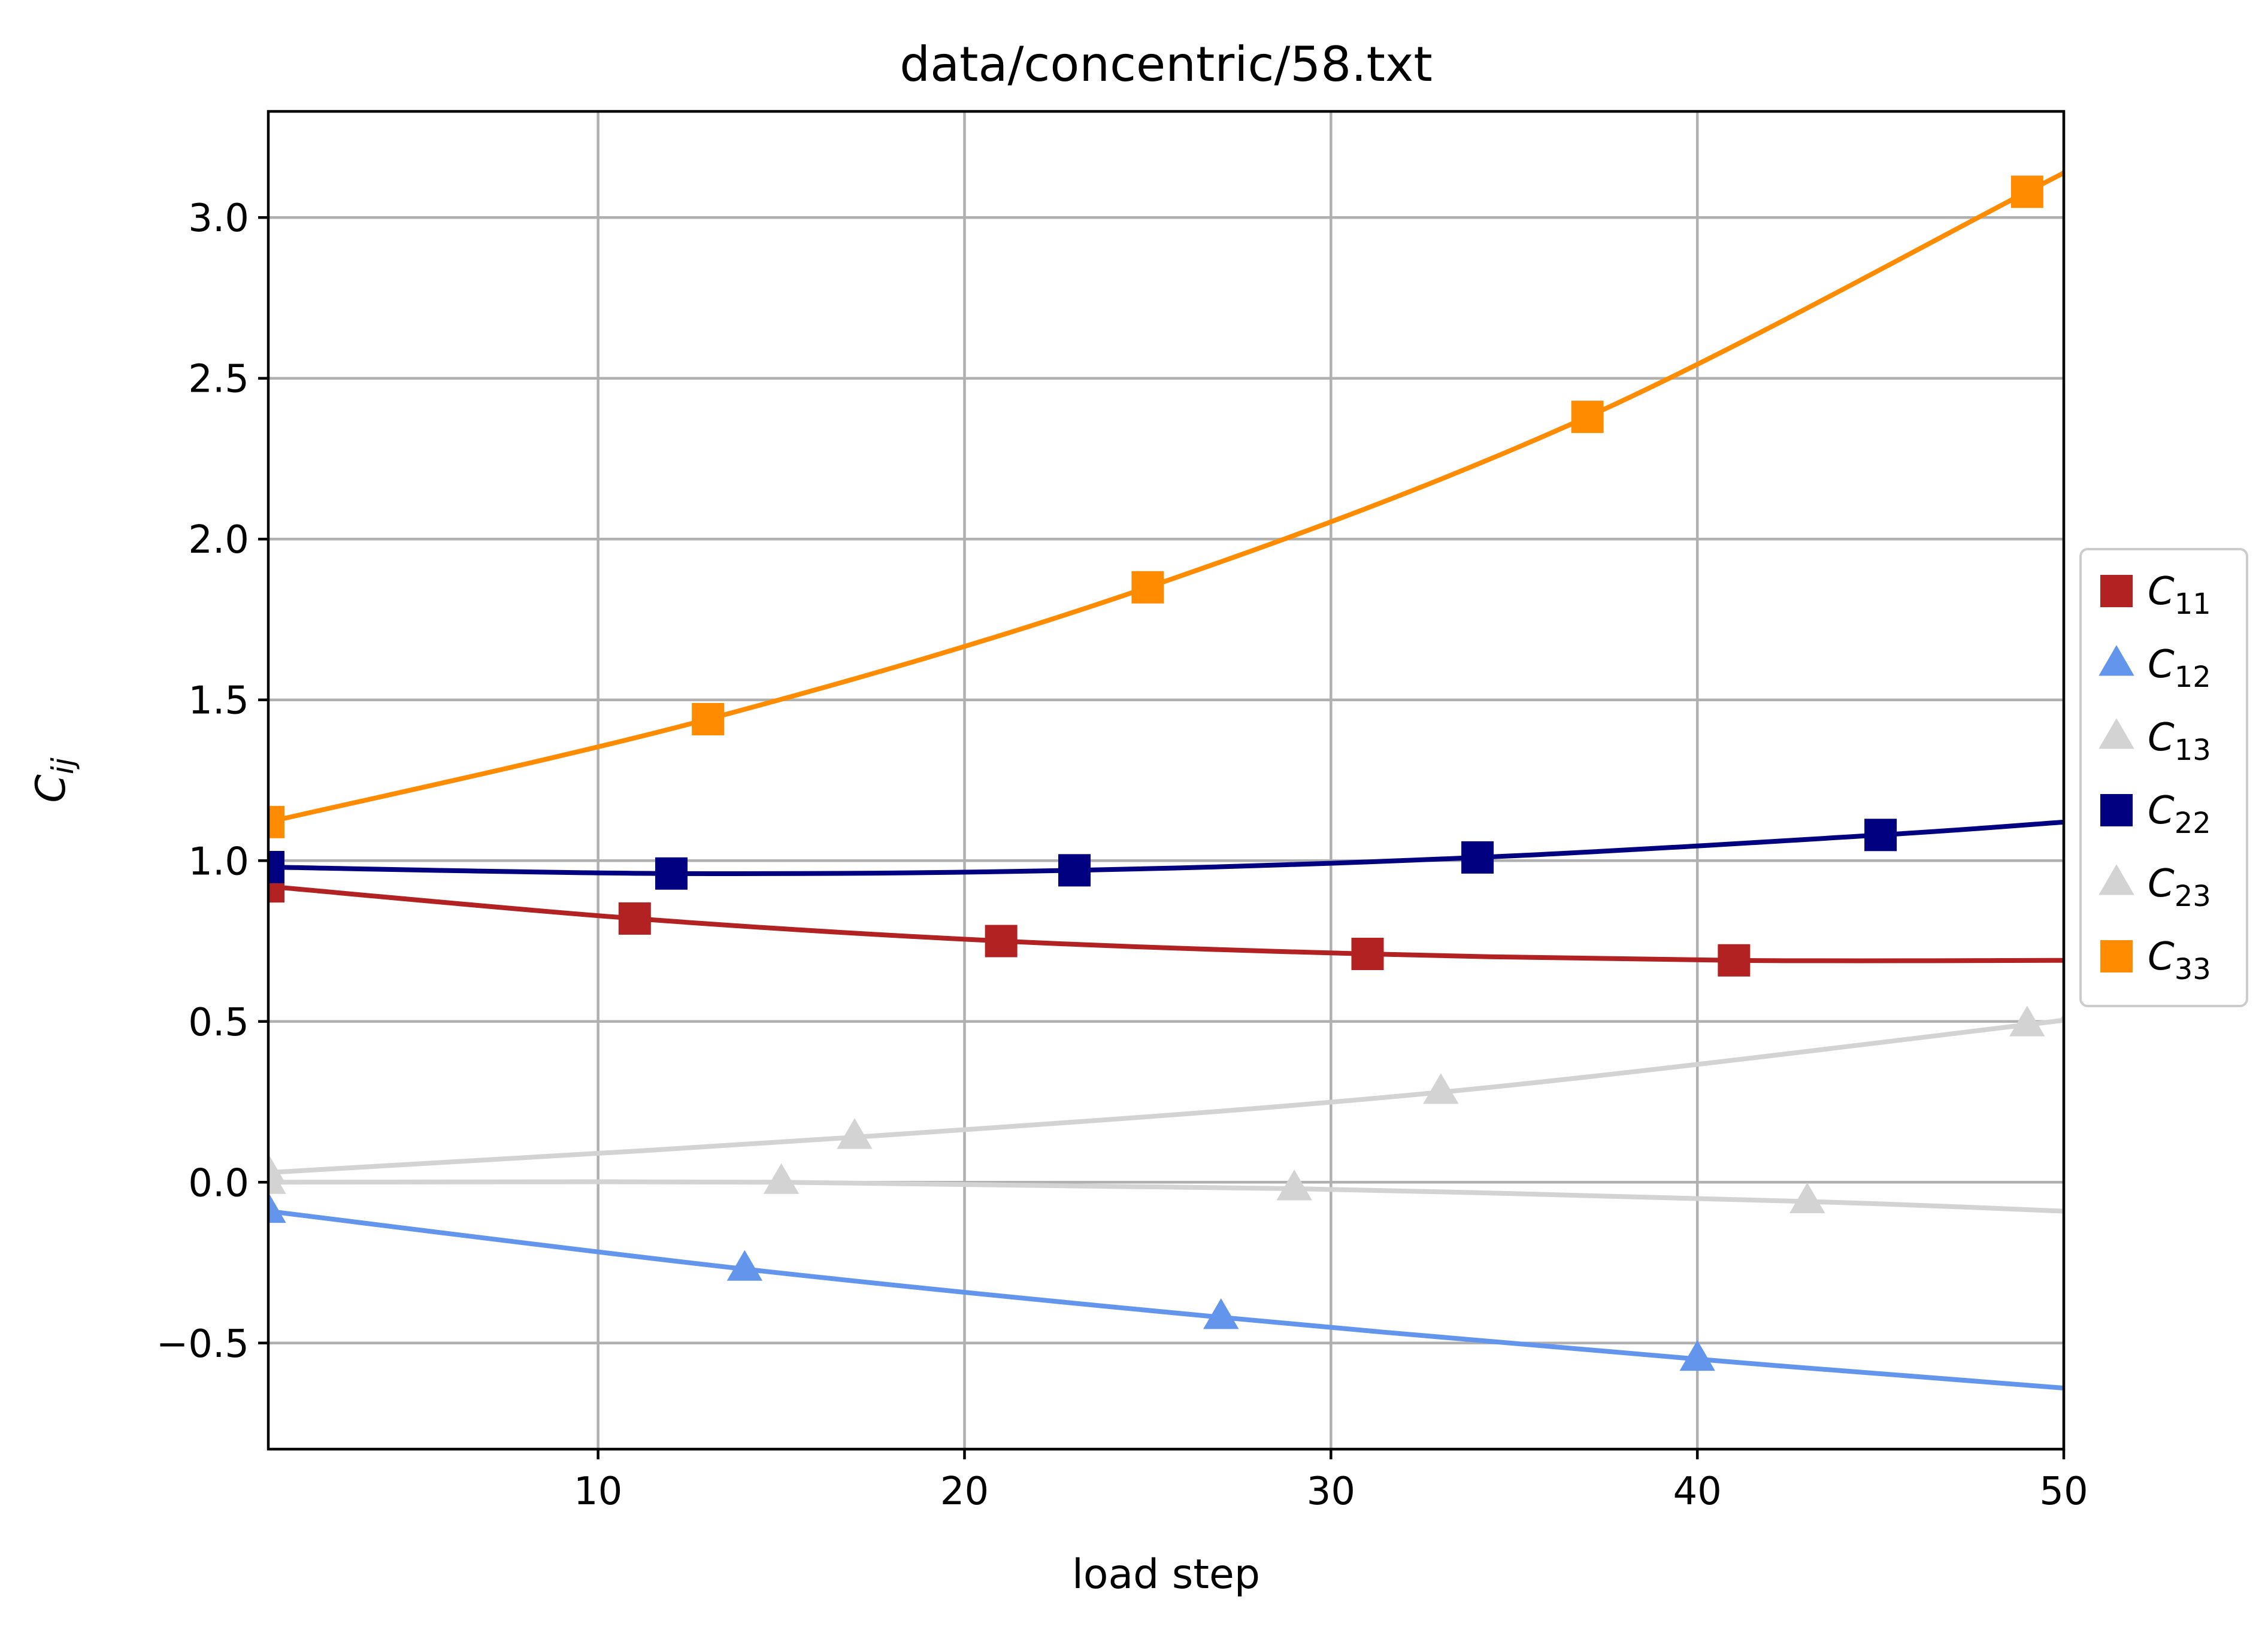 This screenshot has width=2268, height=1627. Describe the element at coordinates (598, 1492) in the screenshot. I see `x-tick-label: 10` at that location.